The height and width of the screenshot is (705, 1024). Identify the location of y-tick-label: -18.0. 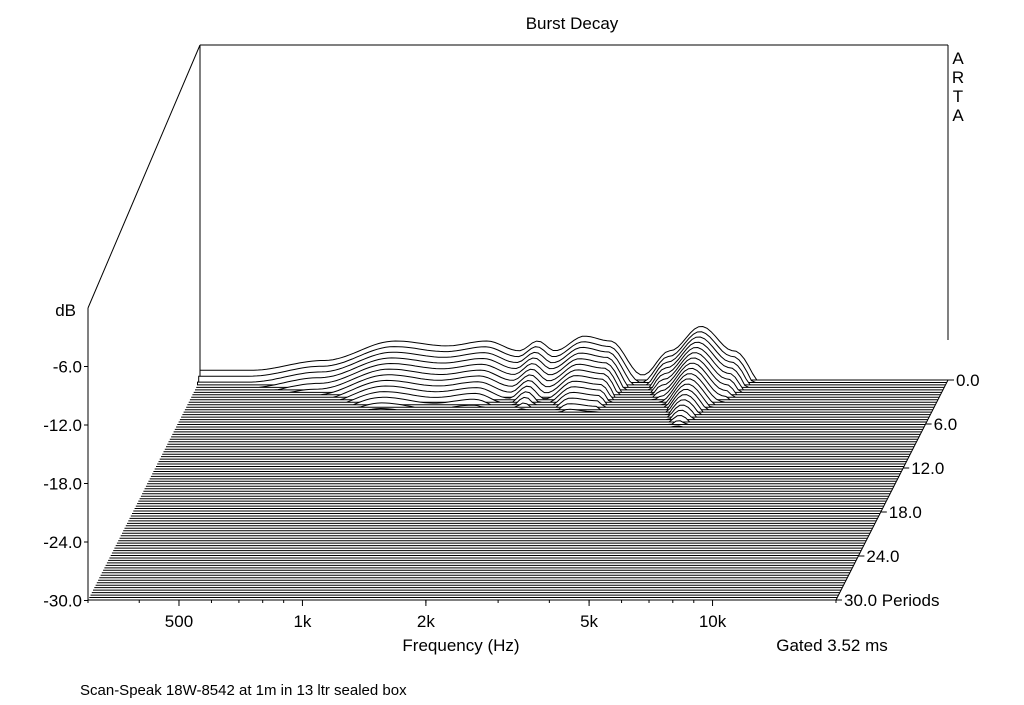
(62, 484).